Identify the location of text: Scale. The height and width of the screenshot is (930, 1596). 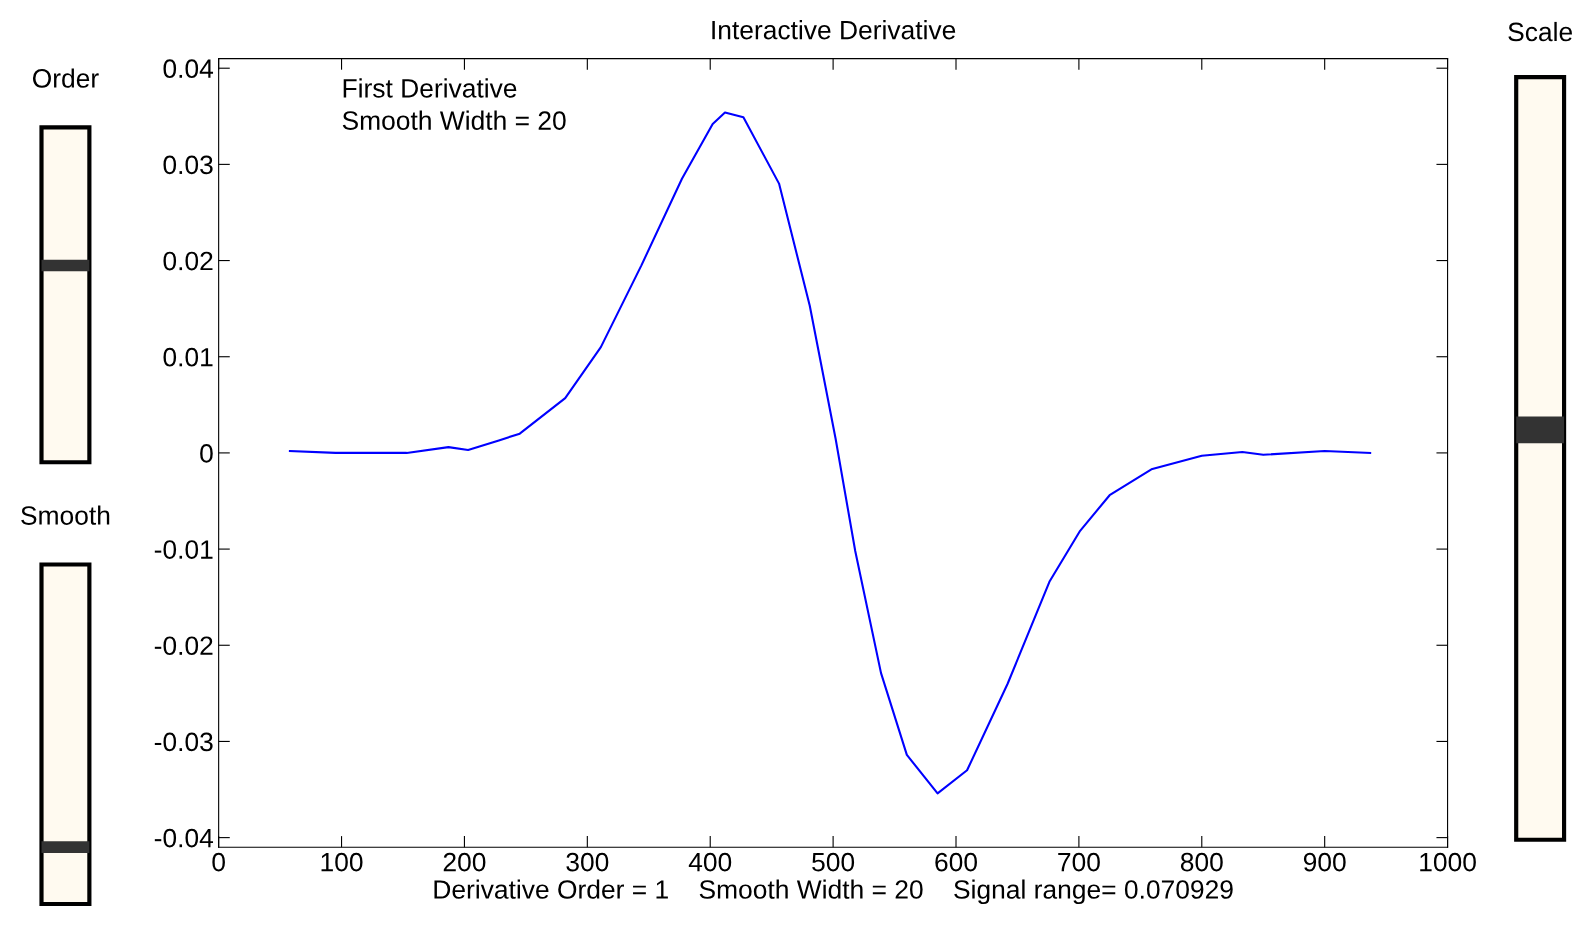
(1540, 31).